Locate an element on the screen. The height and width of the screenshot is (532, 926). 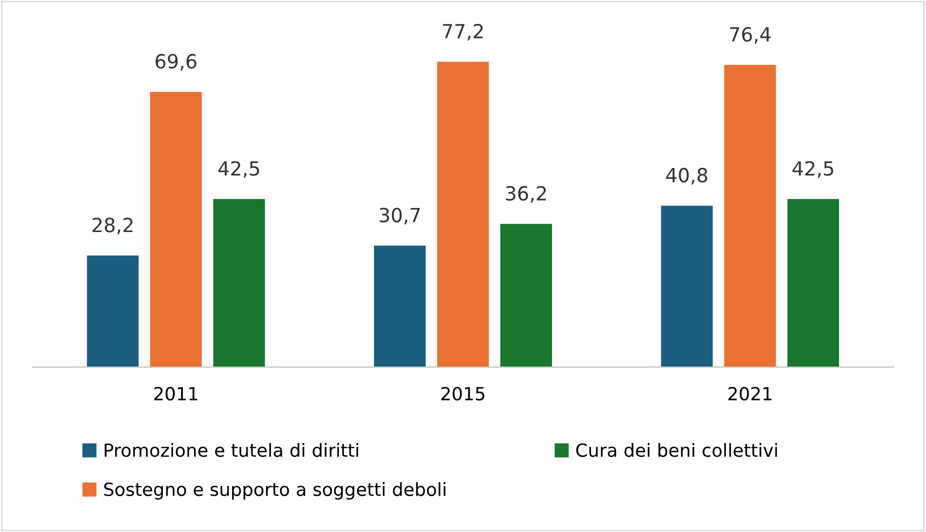
x-tick-label: 2011 is located at coordinates (176, 393).